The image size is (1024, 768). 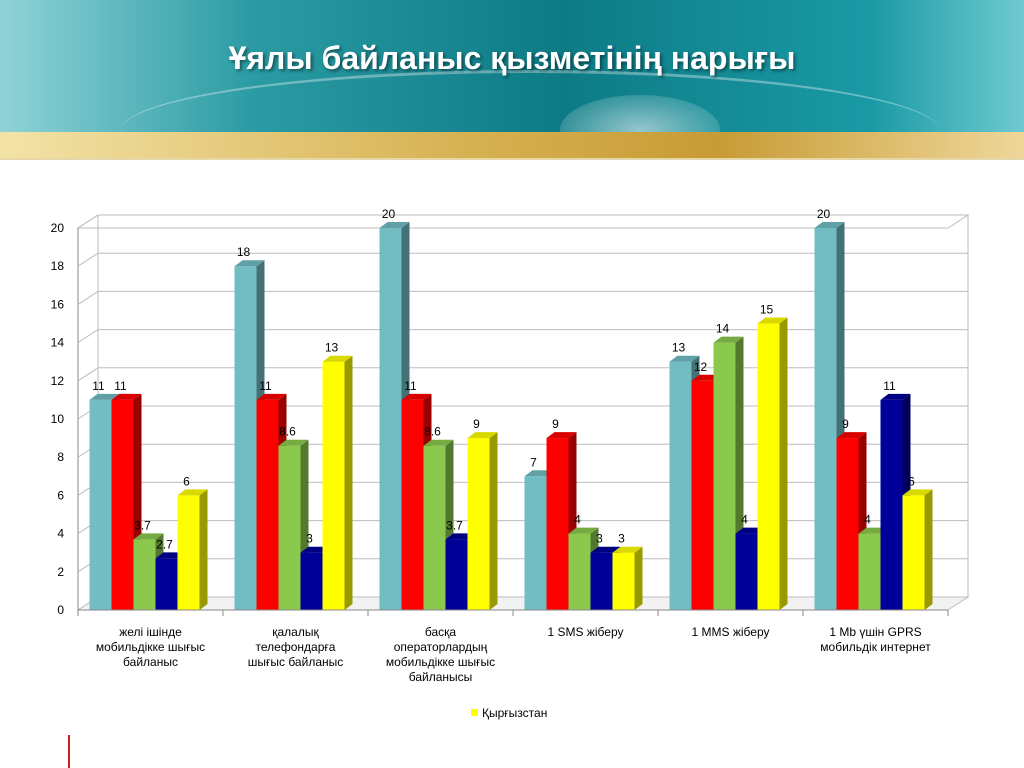 I want to click on y-tick-label: 10, so click(x=58, y=419).